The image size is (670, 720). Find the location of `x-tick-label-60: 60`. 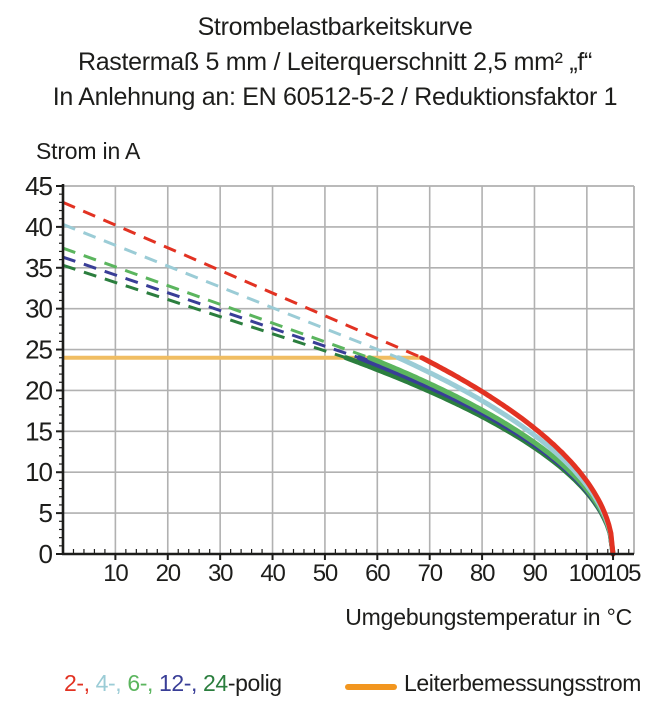

x-tick-label-60: 60 is located at coordinates (377, 573).